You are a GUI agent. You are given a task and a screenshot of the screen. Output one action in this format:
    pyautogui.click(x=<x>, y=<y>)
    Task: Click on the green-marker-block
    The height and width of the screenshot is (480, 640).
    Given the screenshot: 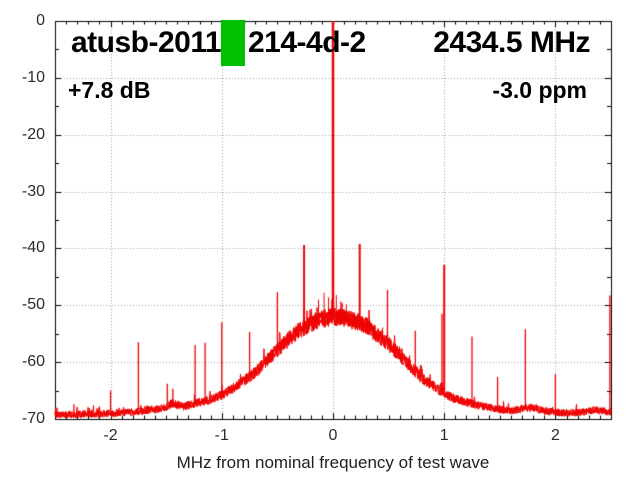 What is the action you would take?
    pyautogui.click(x=233, y=43)
    